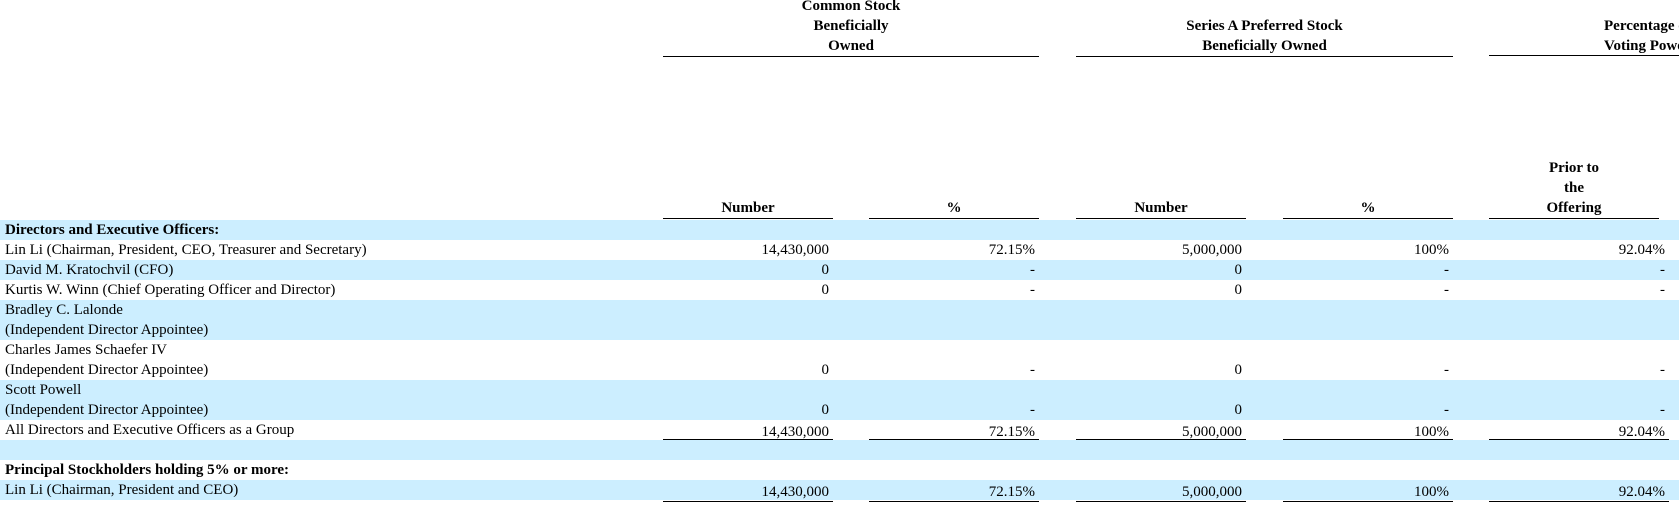 This screenshot has width=1679, height=515. I want to click on row-label: Bradley C. Lalonde, so click(64, 310).